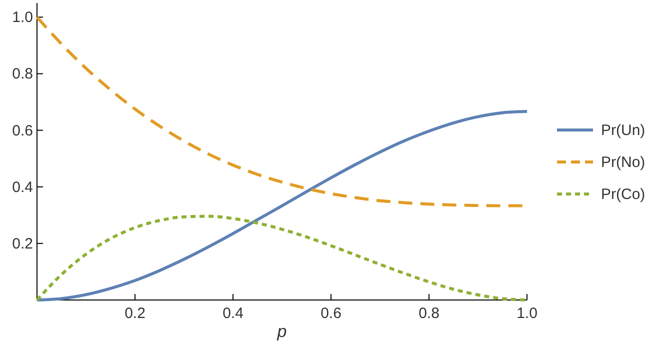 This screenshot has height=349, width=662. What do you see at coordinates (22, 74) in the screenshot?
I see `y-tick-label: 0.8` at bounding box center [22, 74].